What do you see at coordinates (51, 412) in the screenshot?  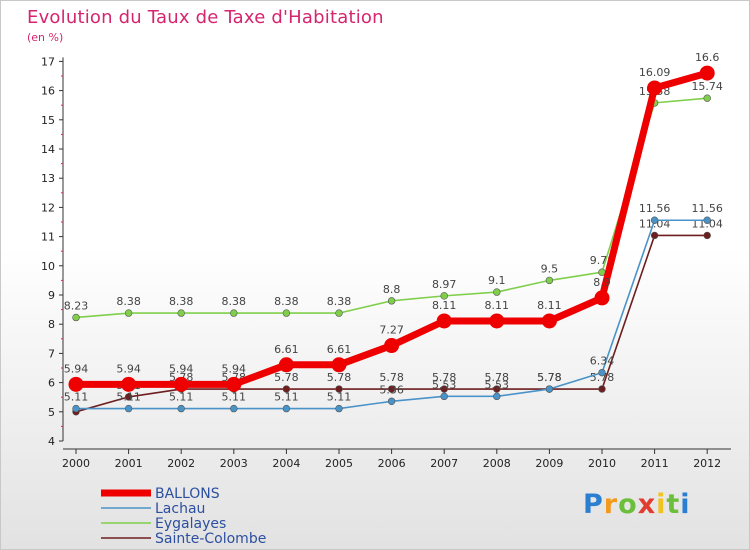 I see `y-tick-label: 5` at bounding box center [51, 412].